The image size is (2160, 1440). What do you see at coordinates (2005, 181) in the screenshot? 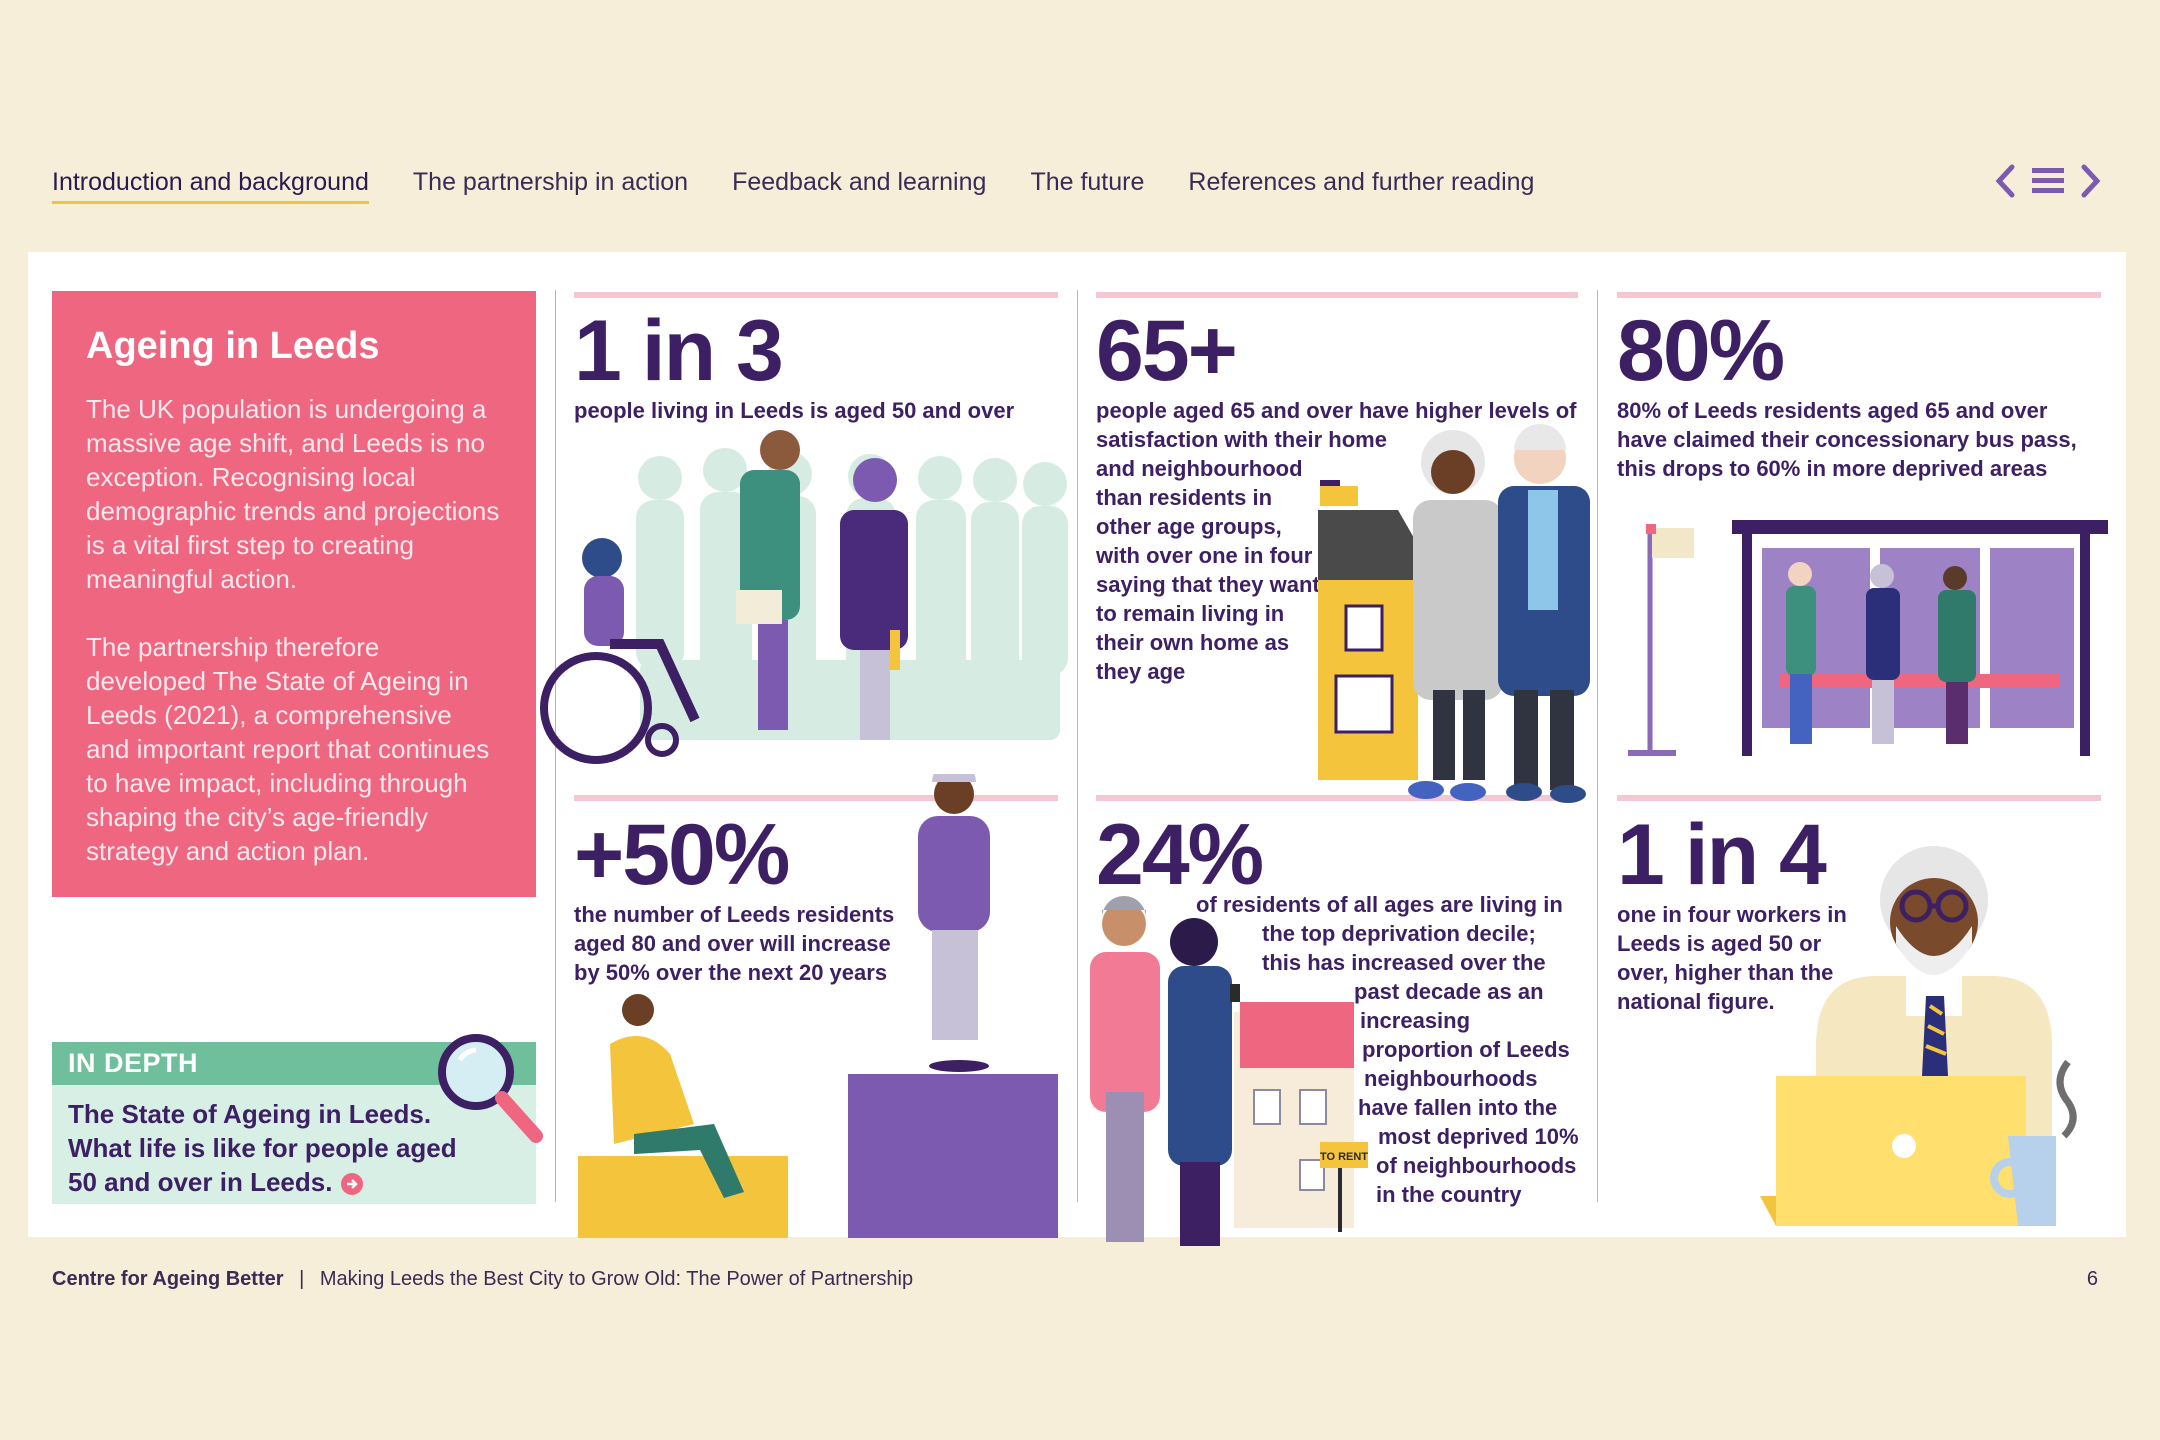
I see `previous-page-icon` at bounding box center [2005, 181].